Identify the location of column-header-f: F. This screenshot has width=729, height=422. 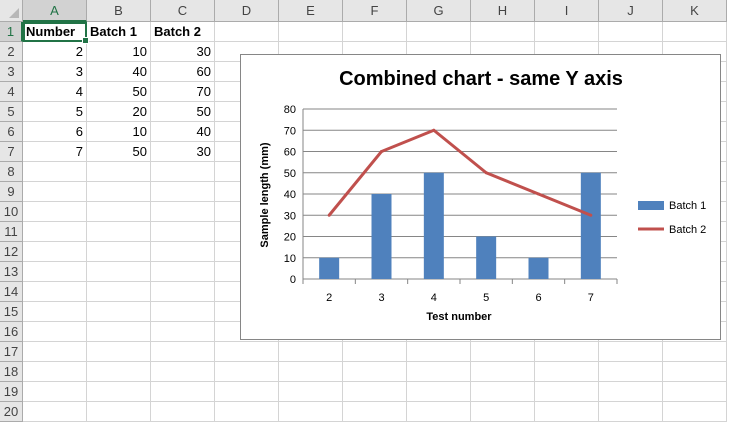
(375, 11).